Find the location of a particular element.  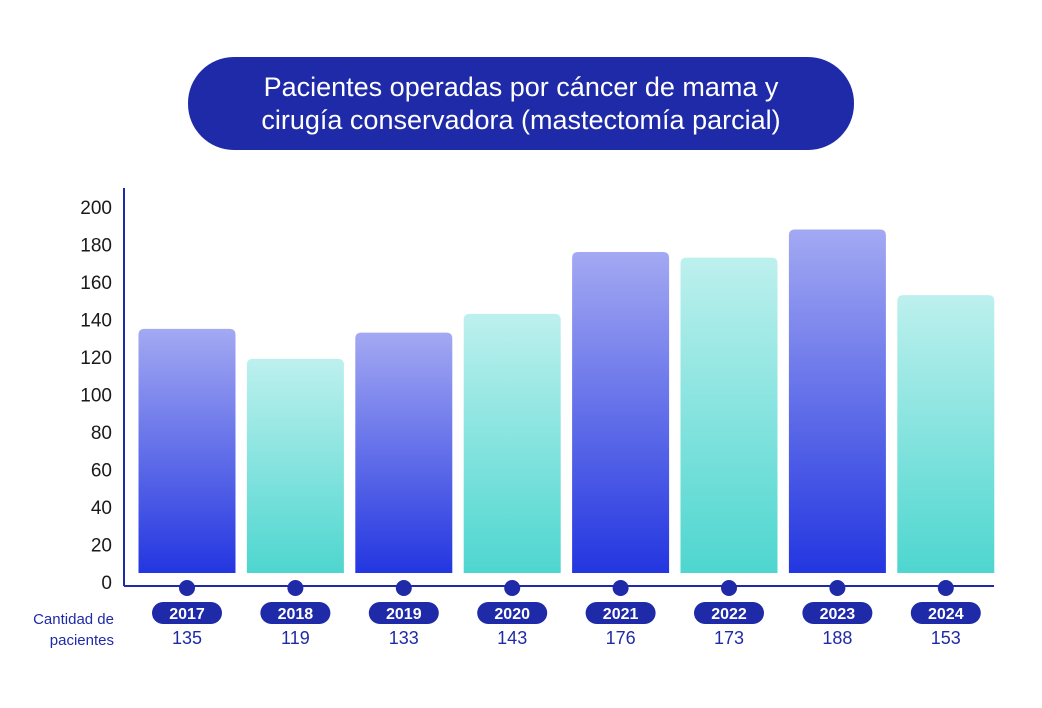

x-tick-label: 2023 is located at coordinates (838, 614).